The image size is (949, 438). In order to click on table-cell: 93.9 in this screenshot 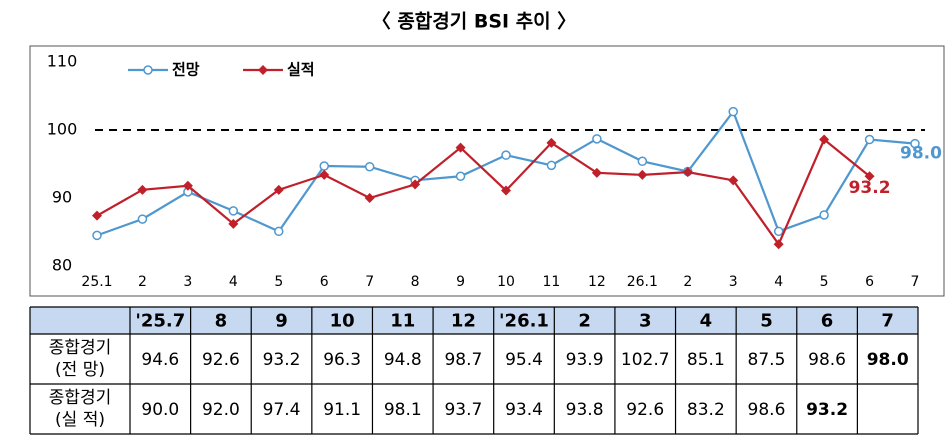, I will do `click(585, 360)`.